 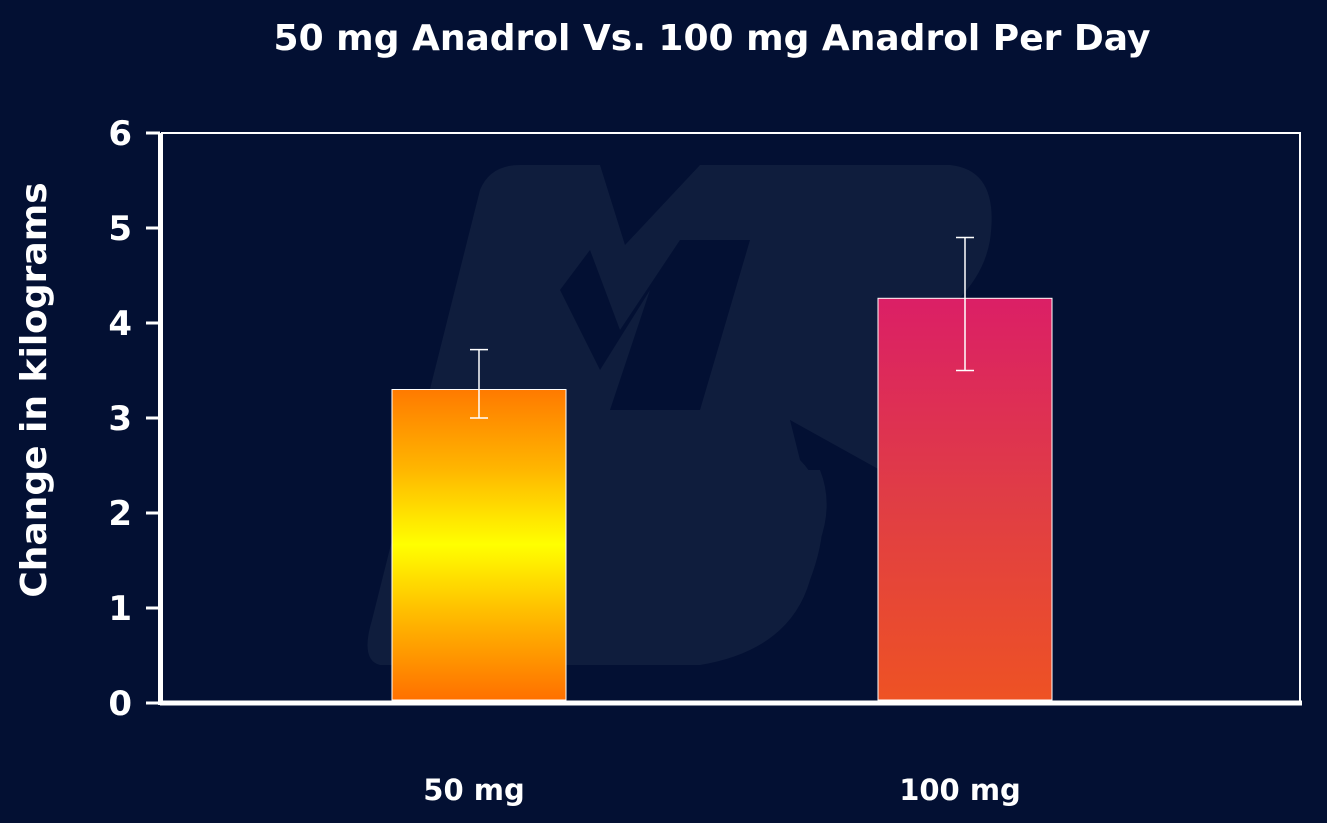 What do you see at coordinates (722, 790) in the screenshot?
I see `category-labels: 50 mg 100 mg` at bounding box center [722, 790].